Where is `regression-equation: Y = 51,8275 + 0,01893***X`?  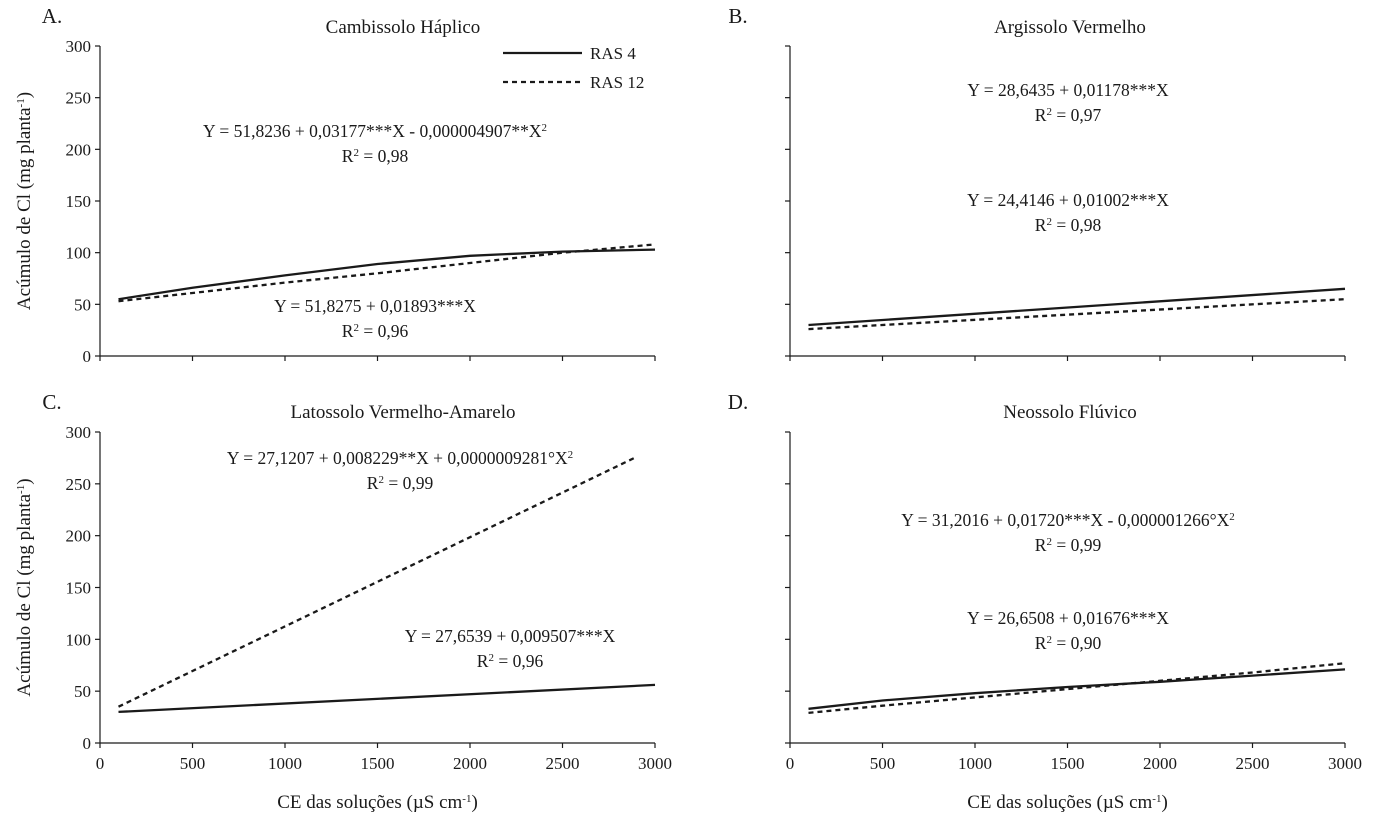 regression-equation: Y = 51,8275 + 0,01893***X is located at coordinates (375, 306).